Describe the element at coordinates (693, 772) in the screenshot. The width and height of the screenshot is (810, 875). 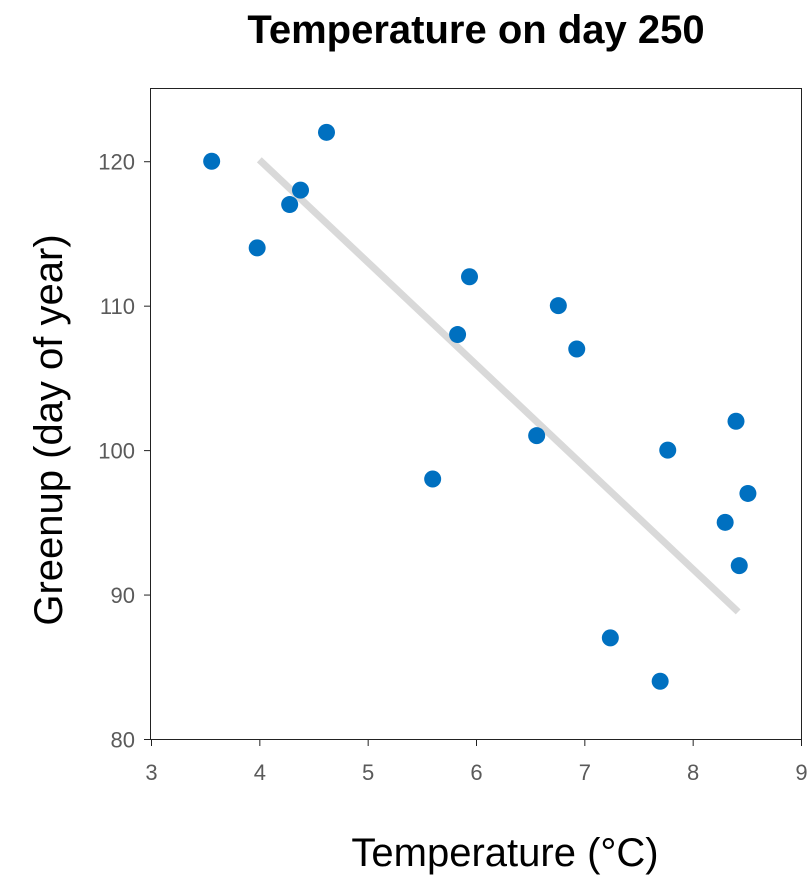
I see `x-tick-label: 8` at that location.